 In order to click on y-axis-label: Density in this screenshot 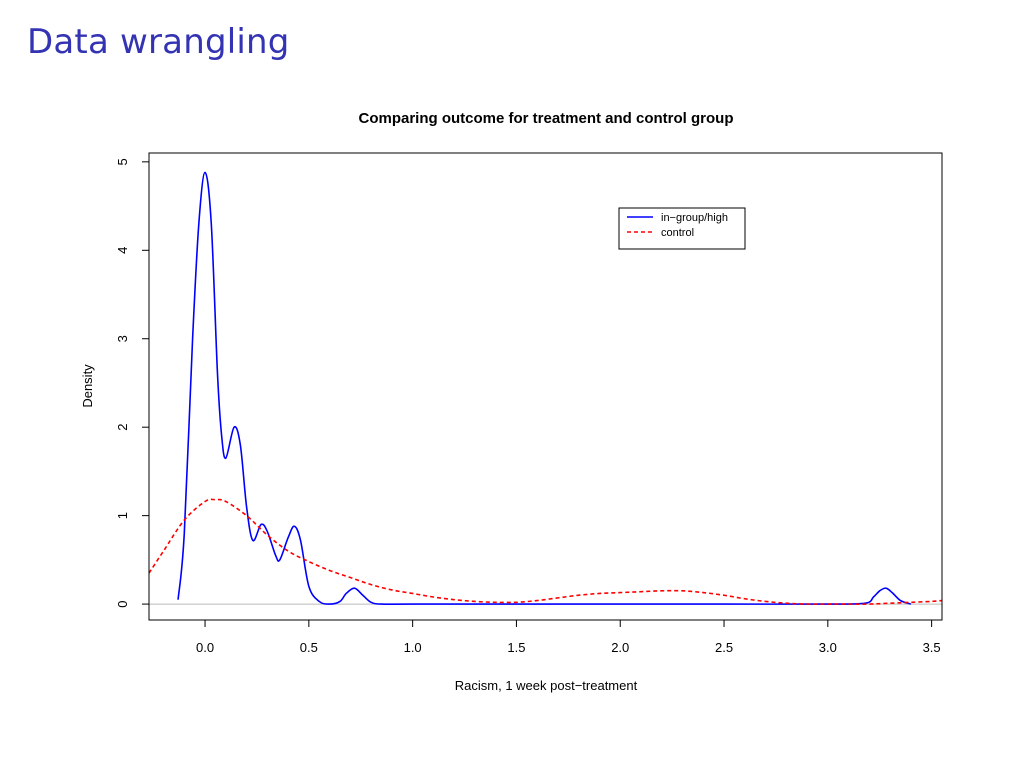, I will do `click(87, 386)`.